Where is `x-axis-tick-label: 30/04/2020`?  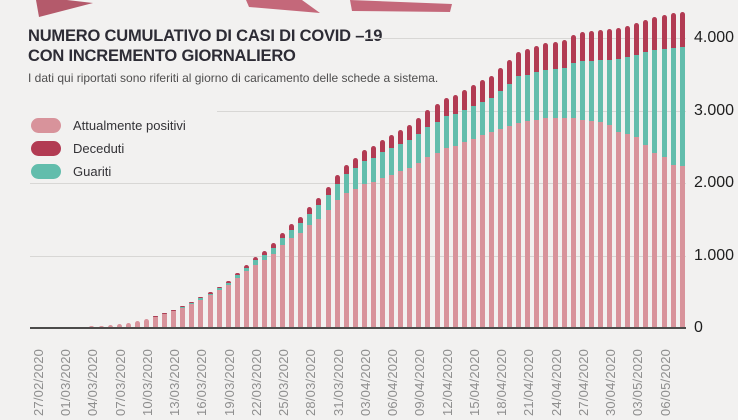
x-axis-tick-label: 30/04/2020 is located at coordinates (611, 382).